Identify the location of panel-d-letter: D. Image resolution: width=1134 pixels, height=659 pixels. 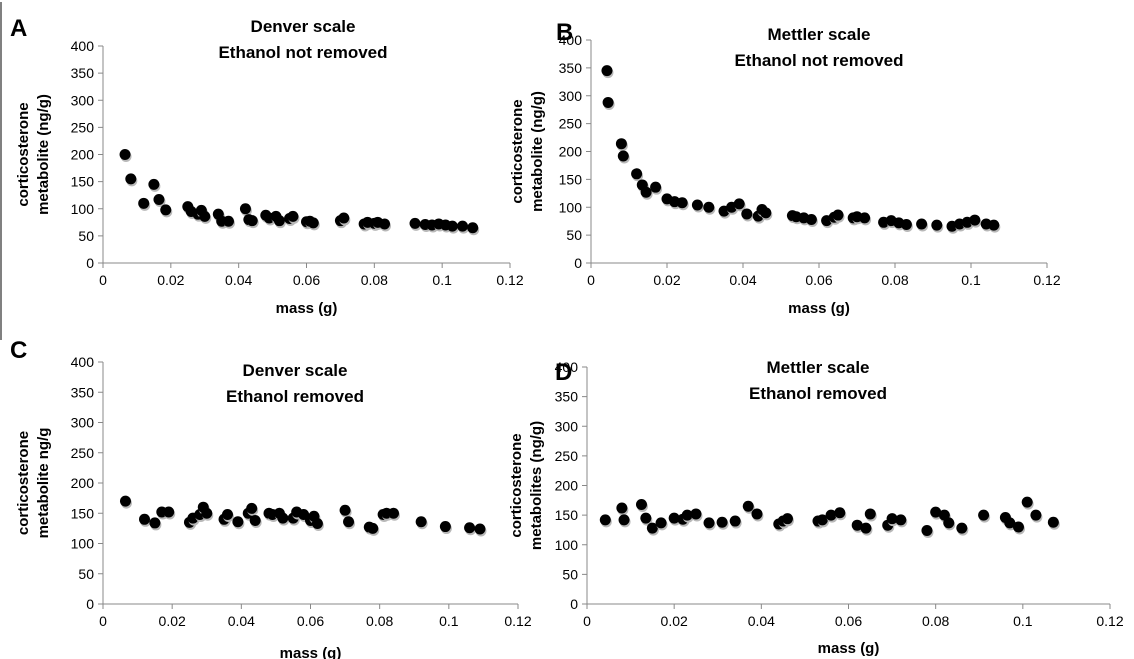
(563, 372).